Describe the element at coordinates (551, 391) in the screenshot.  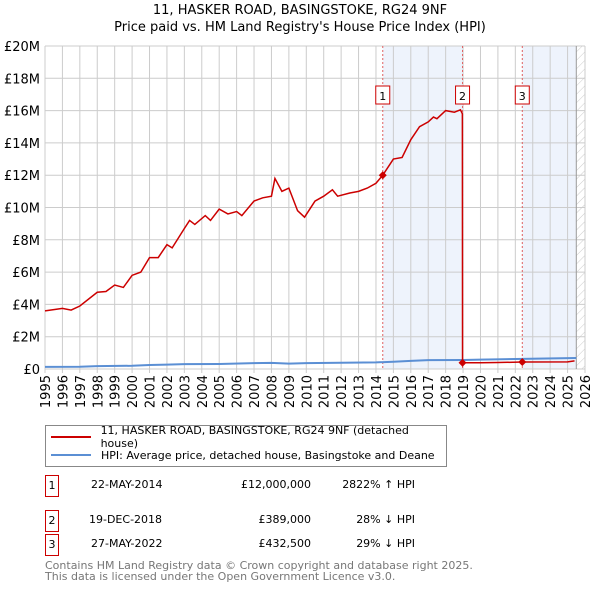
I see `x-tick-label: 2024` at that location.